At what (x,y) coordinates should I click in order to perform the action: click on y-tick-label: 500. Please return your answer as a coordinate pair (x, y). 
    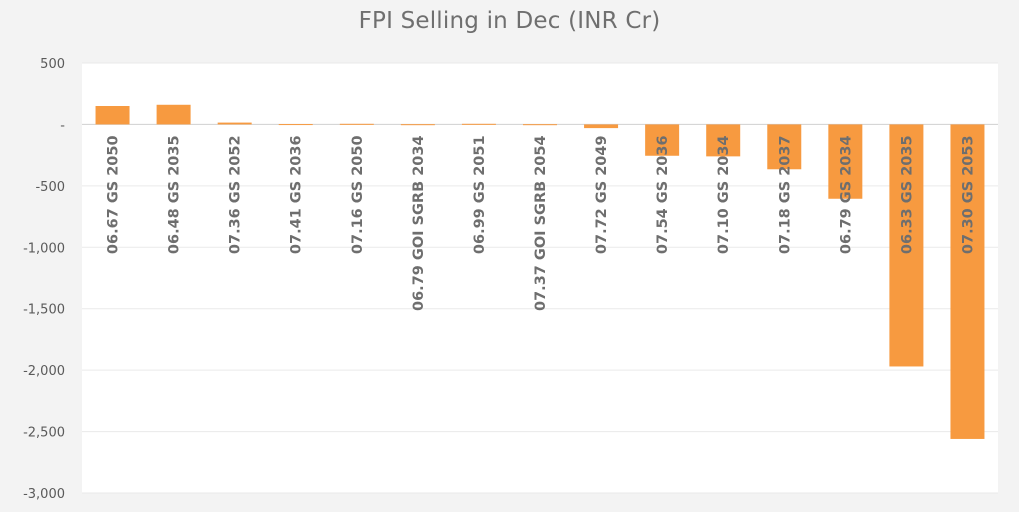
    Looking at the image, I should click on (52, 64).